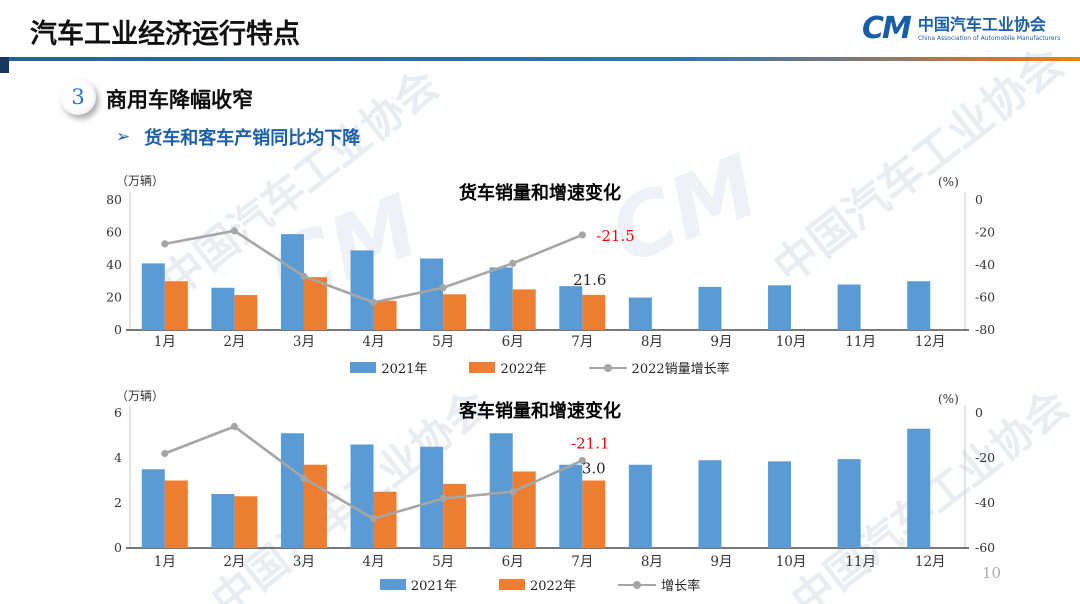 The width and height of the screenshot is (1080, 604). What do you see at coordinates (589, 280) in the screenshot?
I see `svg-text: 21.6` at bounding box center [589, 280].